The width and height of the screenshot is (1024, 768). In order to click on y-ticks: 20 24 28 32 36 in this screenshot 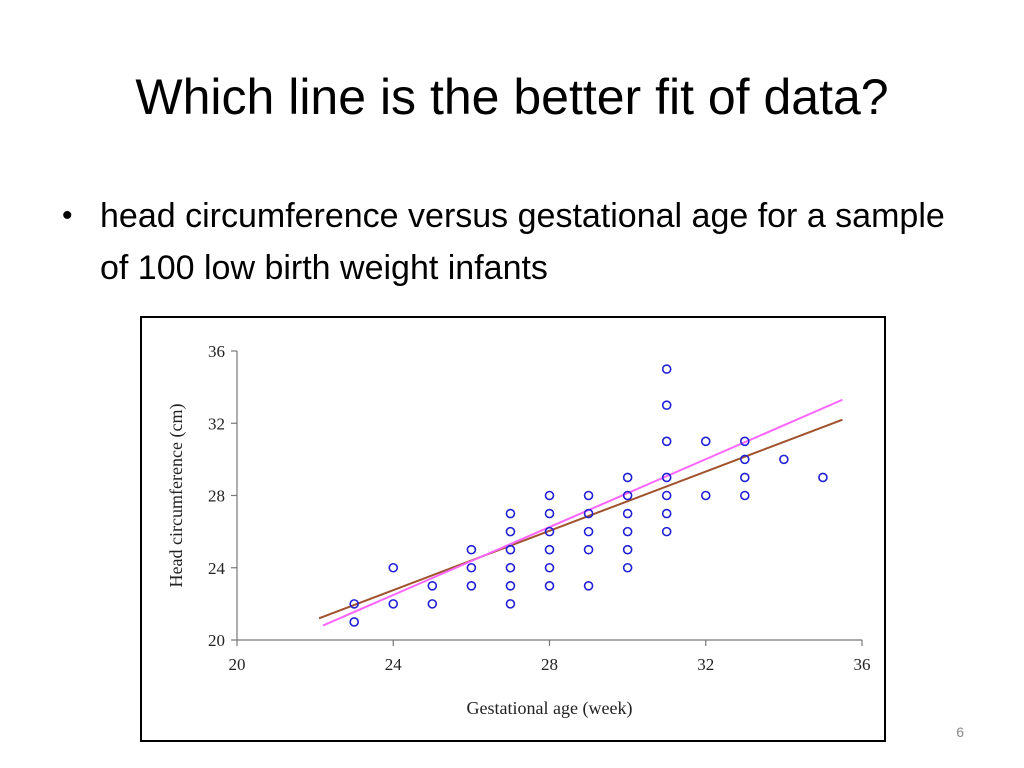, I will do `click(222, 496)`.